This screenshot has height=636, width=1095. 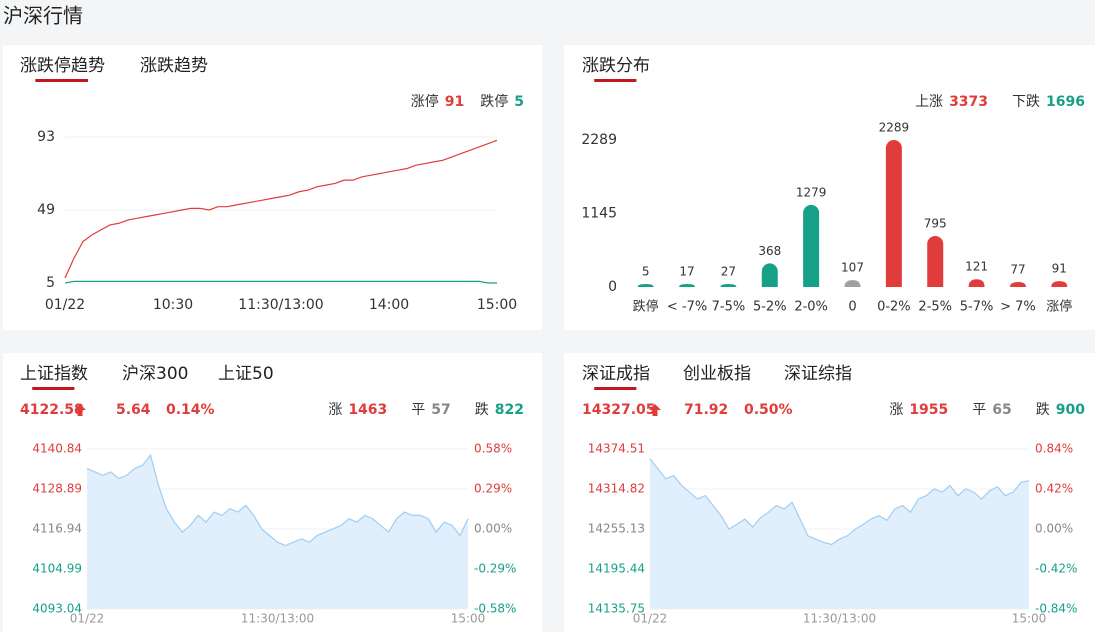 What do you see at coordinates (1018, 307) in the screenshot?
I see `x-tick-label: > 7%` at bounding box center [1018, 307].